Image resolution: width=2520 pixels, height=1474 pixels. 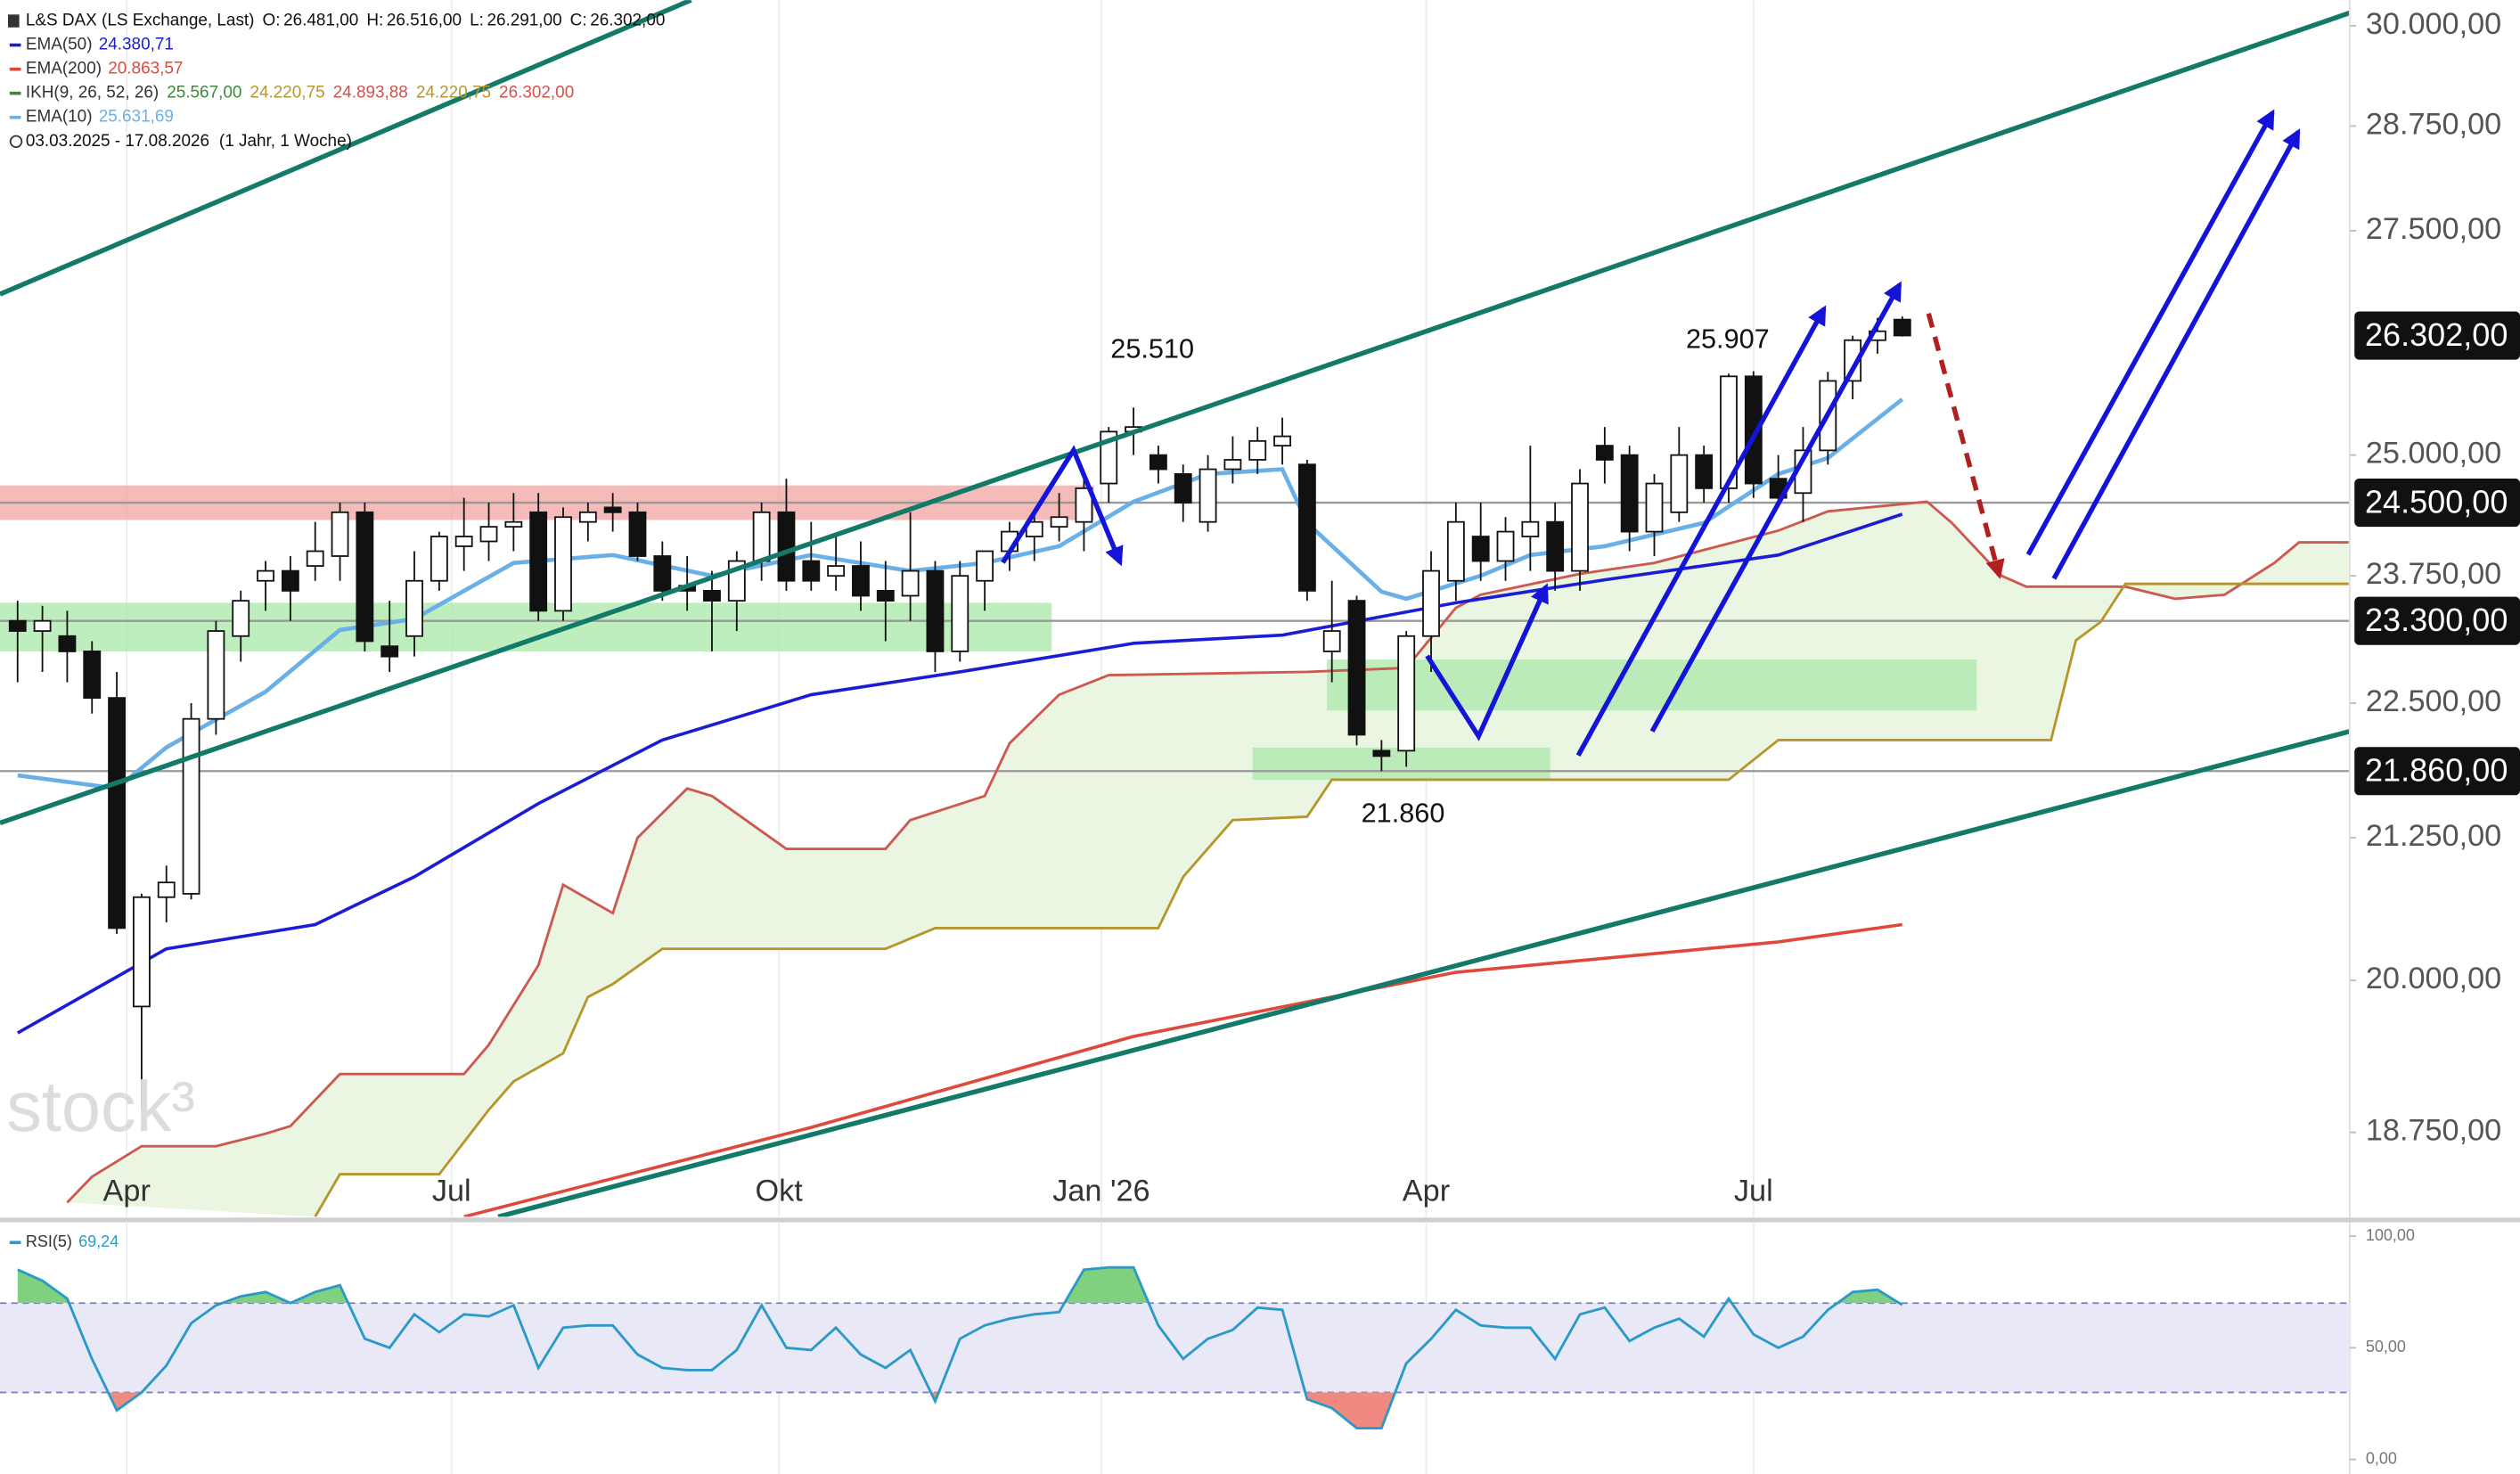 I want to click on annotation: 25.510, so click(x=1152, y=349).